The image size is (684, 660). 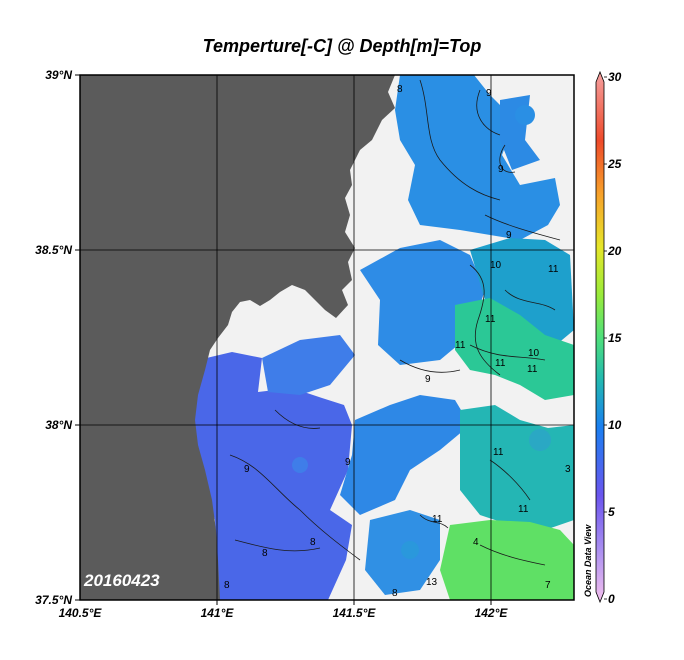 I want to click on colorbar-label-10: 10, so click(x=615, y=425).